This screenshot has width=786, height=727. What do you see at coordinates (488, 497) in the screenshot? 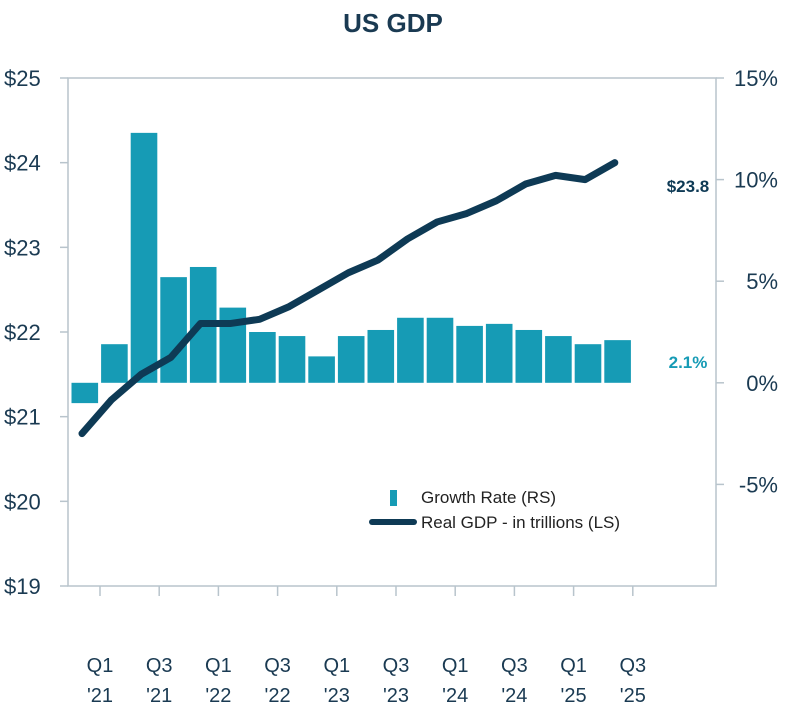
I see `legend-growth-rate-label: Growth Rate (RS)` at bounding box center [488, 497].